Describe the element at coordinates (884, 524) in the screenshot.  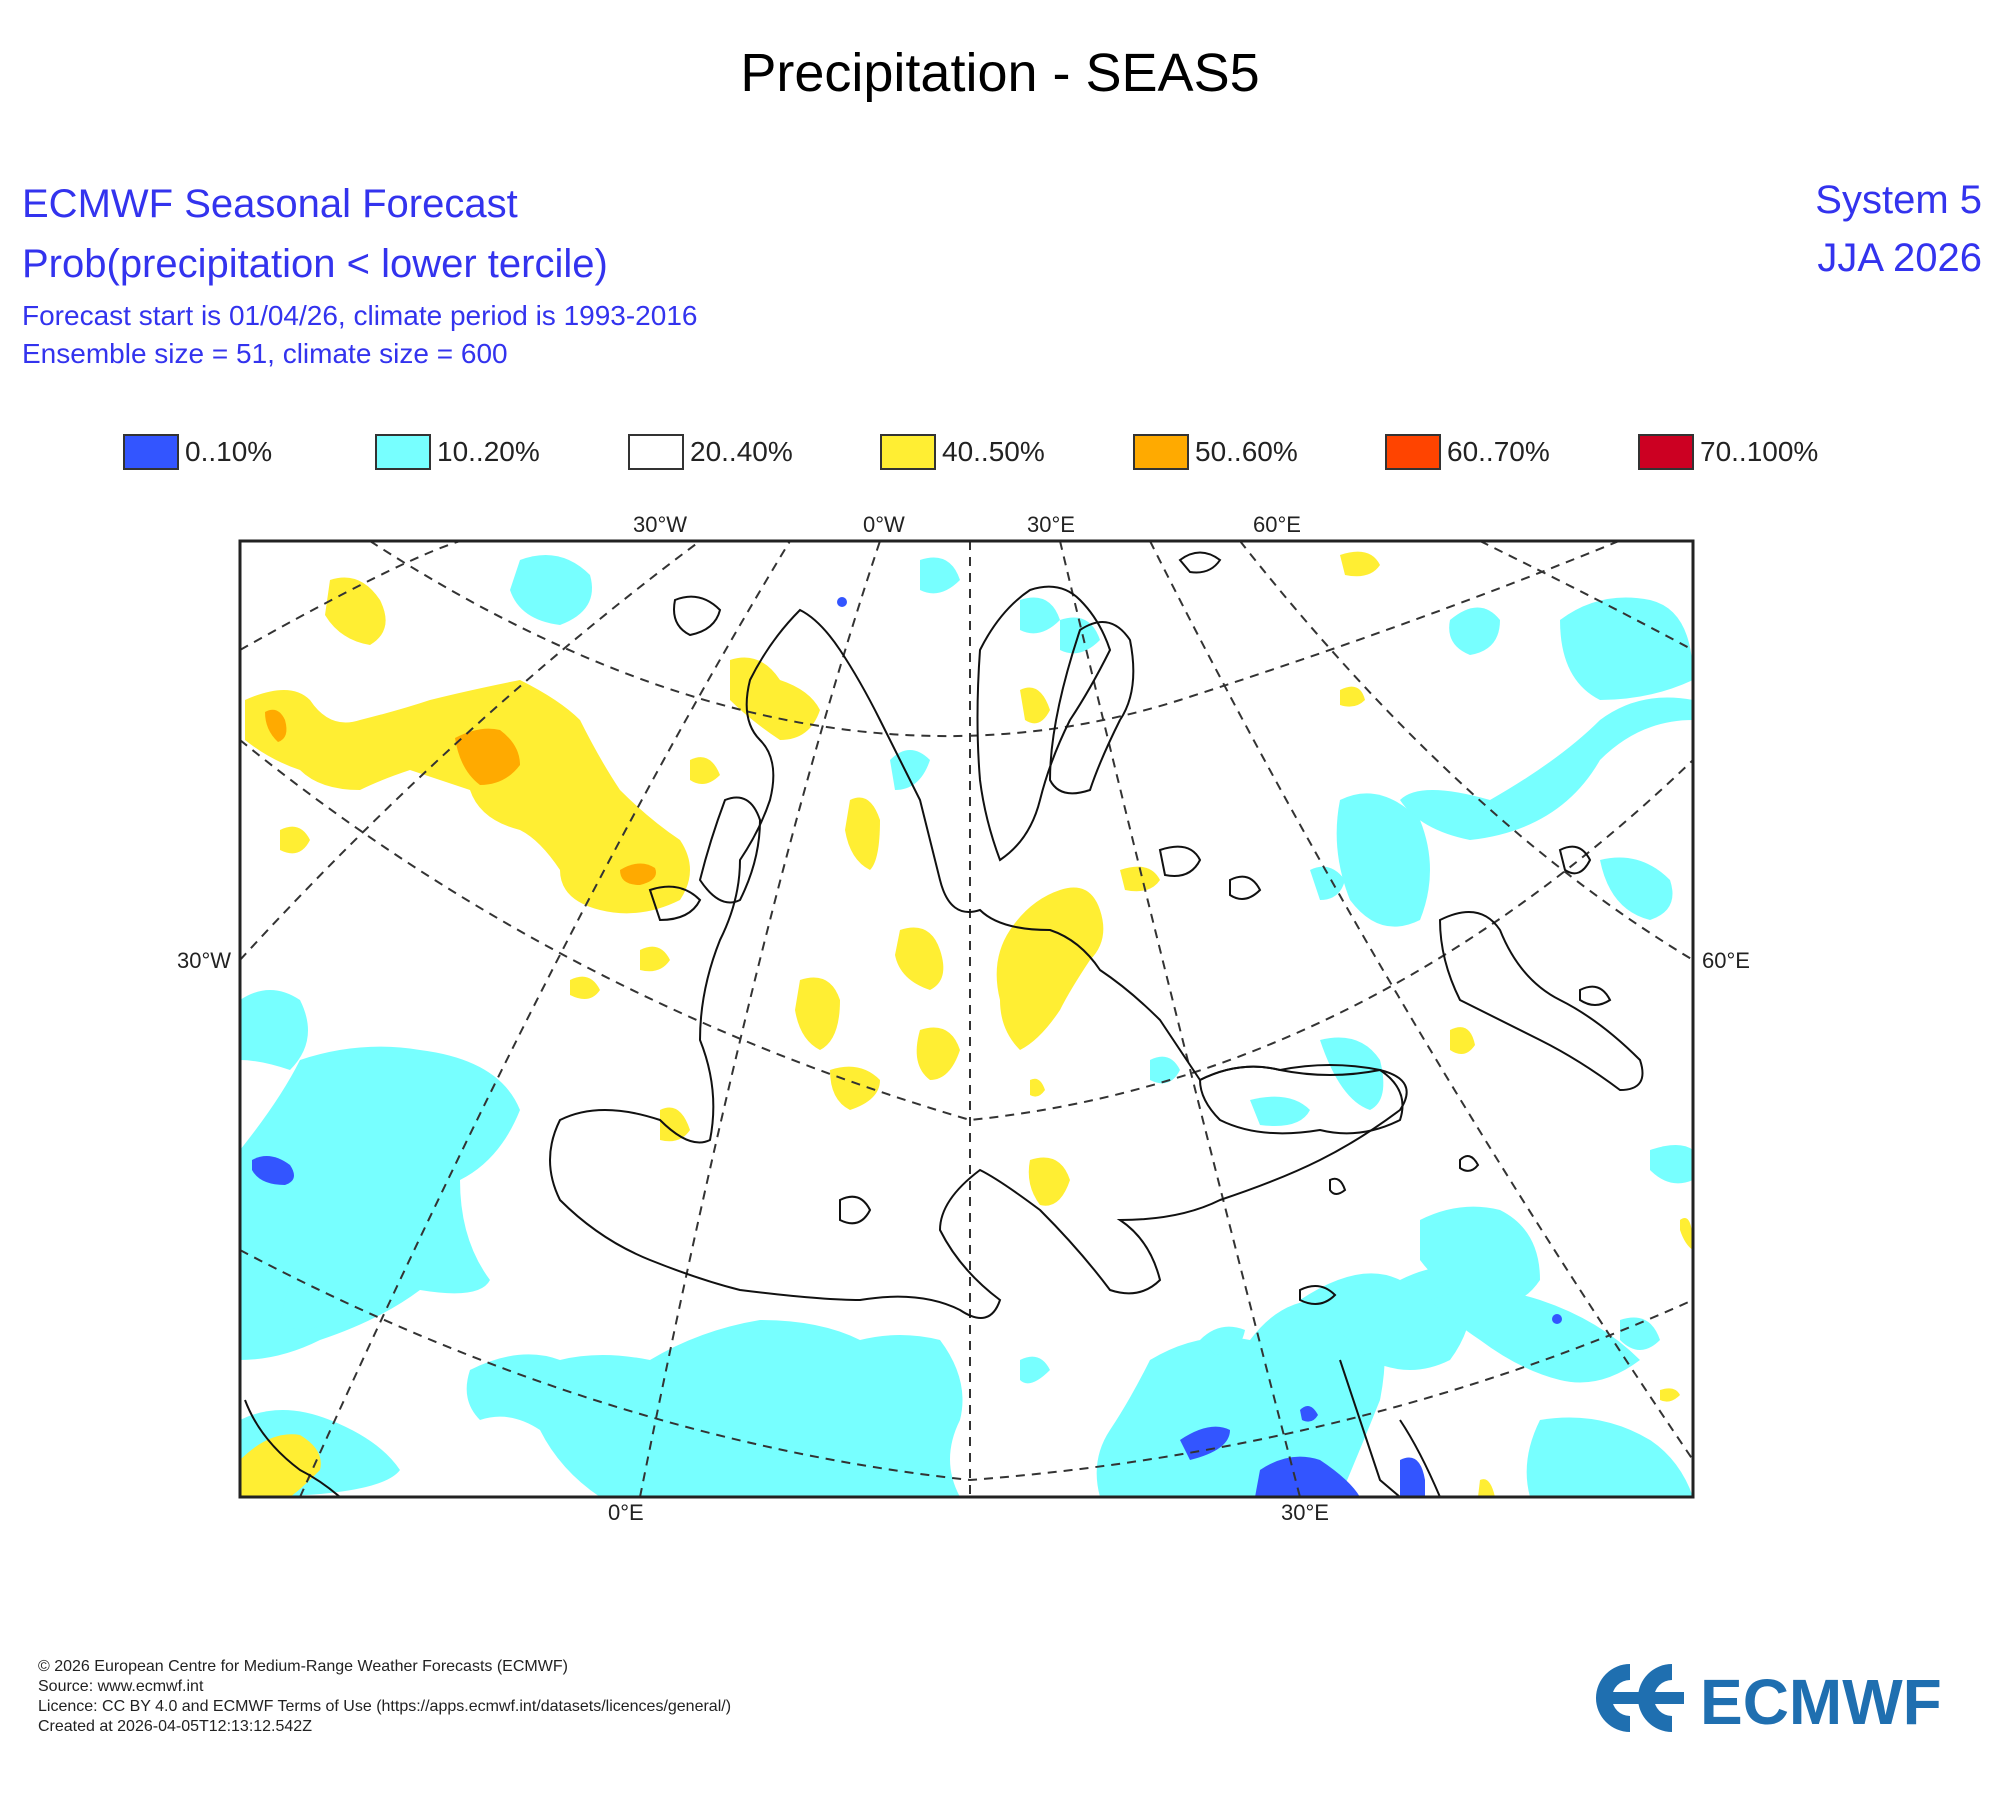
I see `top-label: 0°W` at that location.